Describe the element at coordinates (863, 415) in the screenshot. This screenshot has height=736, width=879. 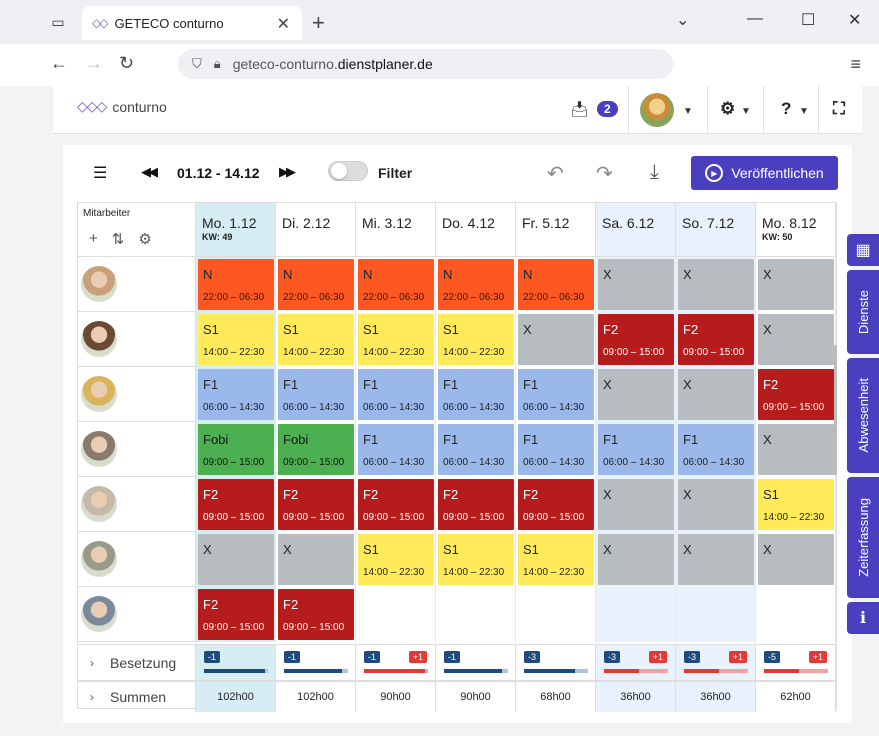
I see `abwesenheit-button: Abwesenheit` at that location.